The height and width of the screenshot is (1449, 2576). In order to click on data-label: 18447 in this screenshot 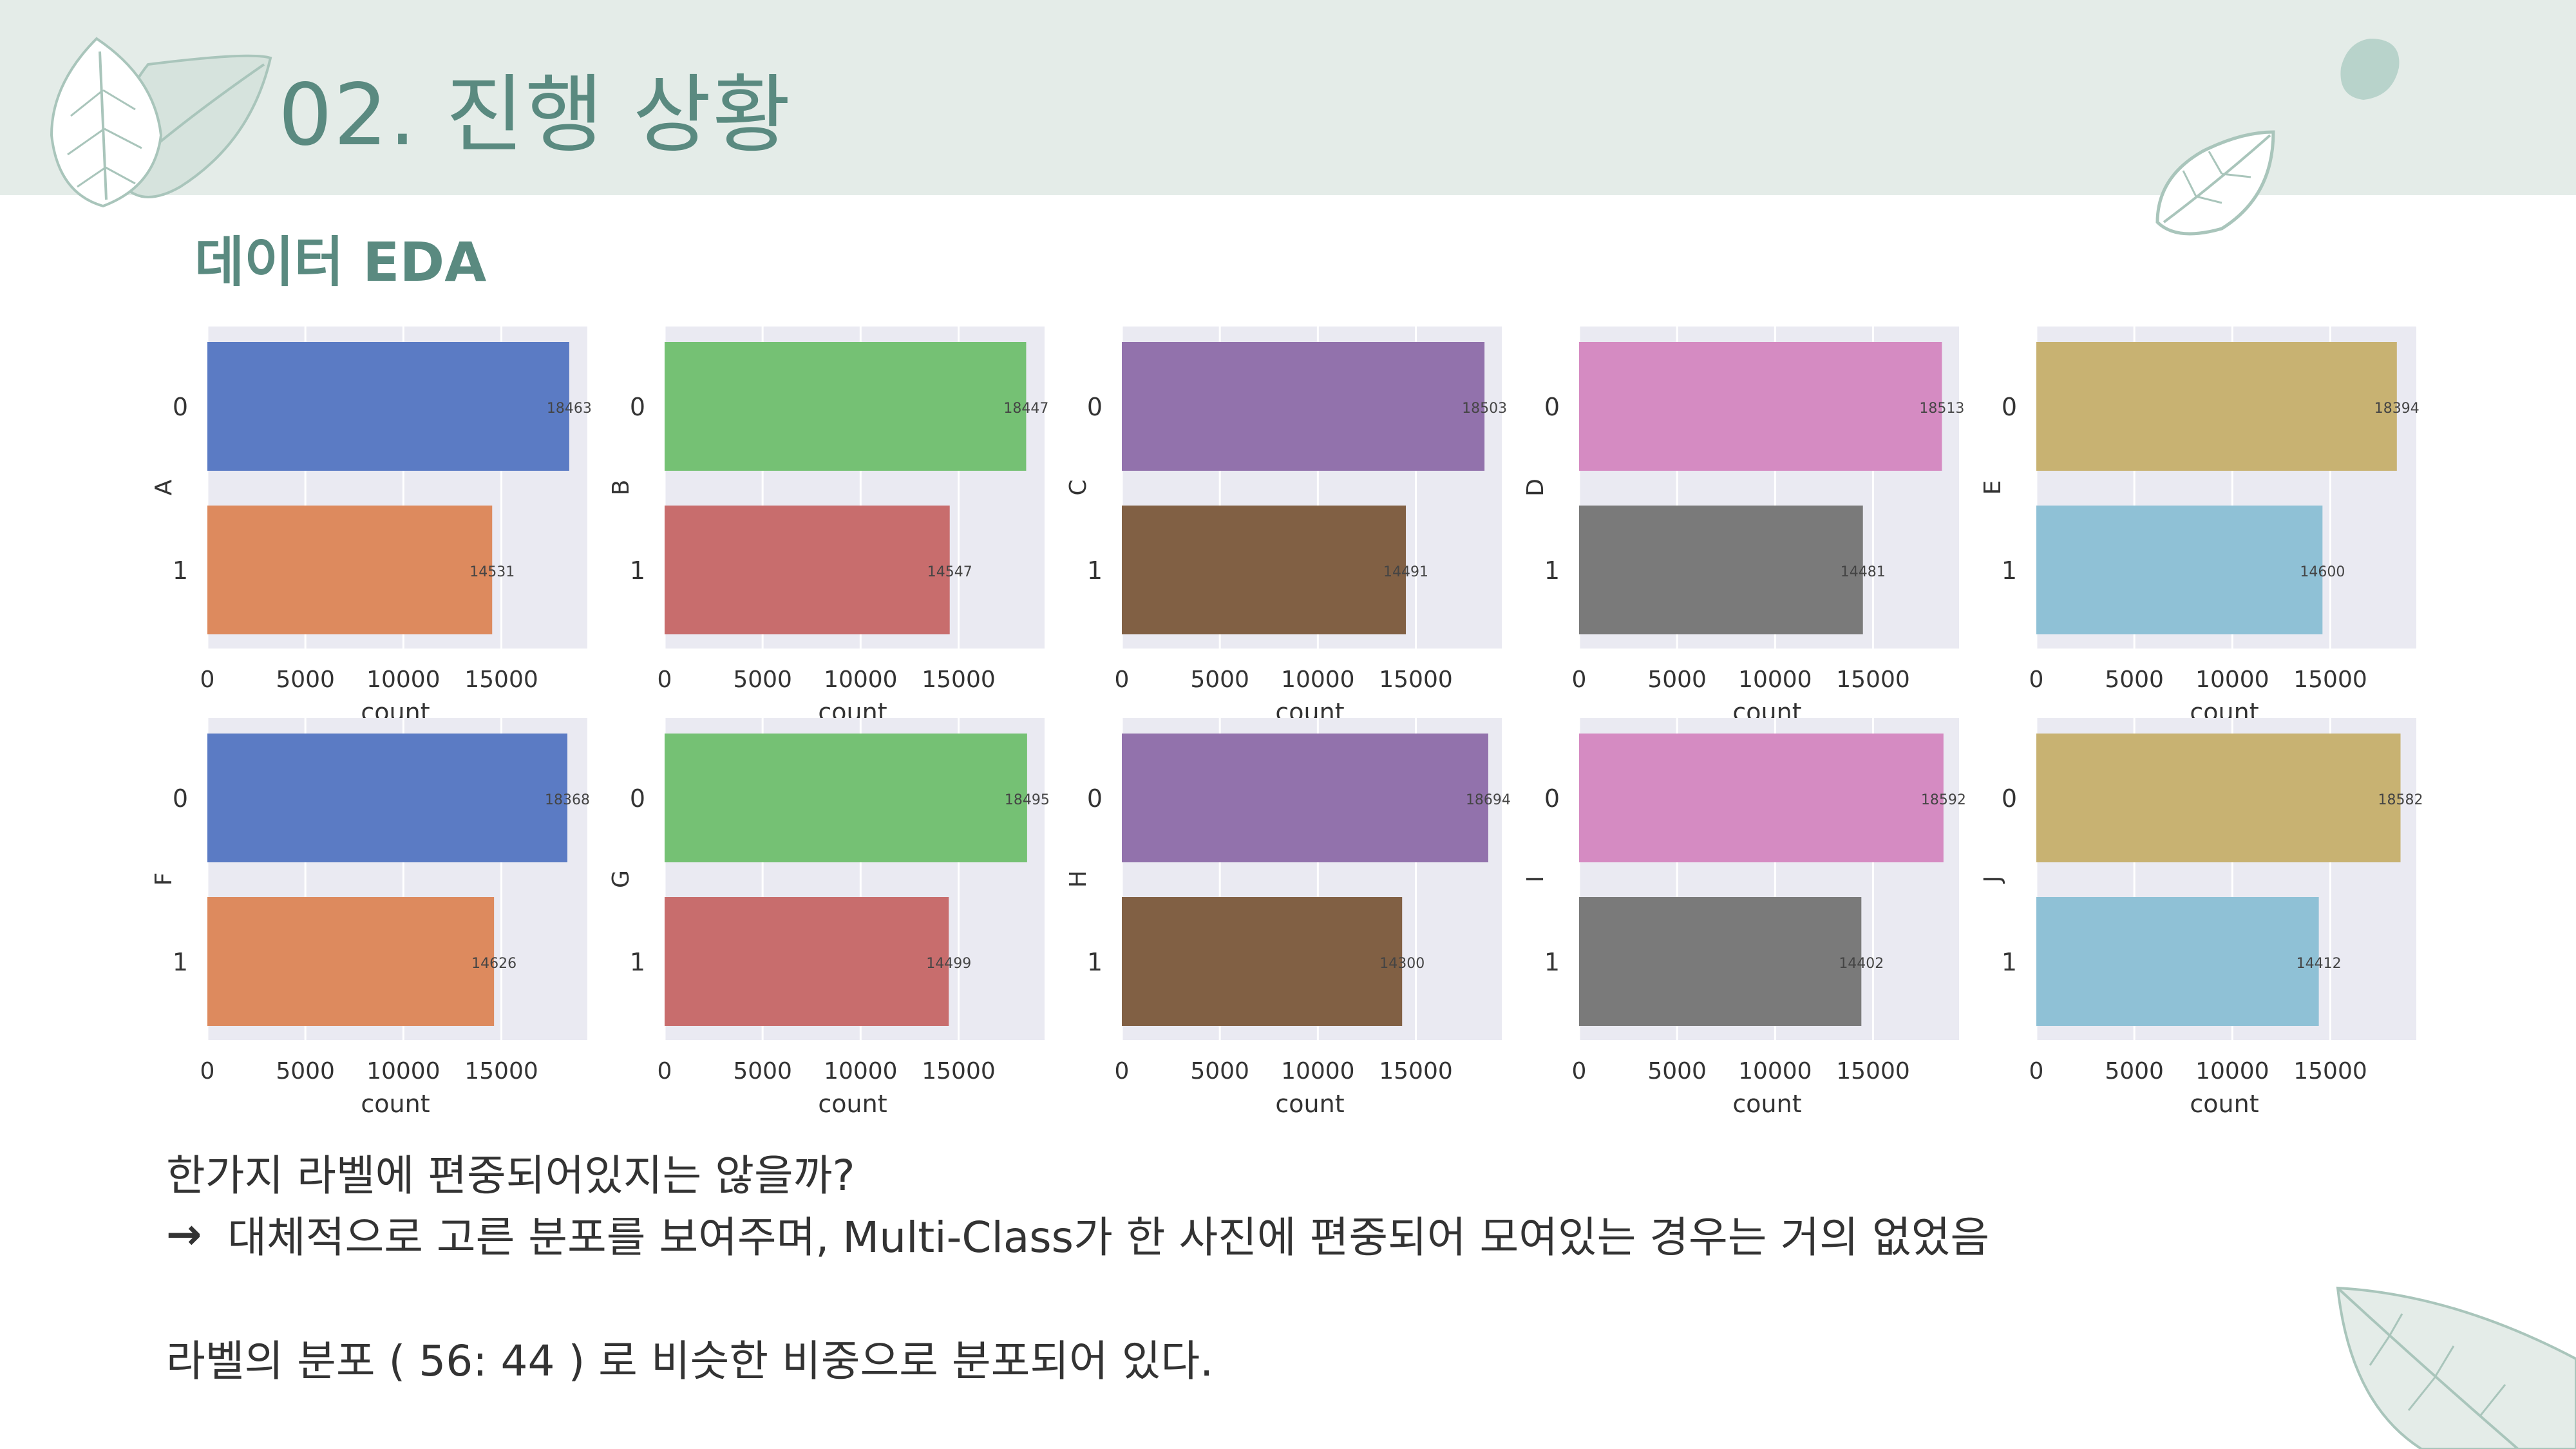, I will do `click(1026, 409)`.